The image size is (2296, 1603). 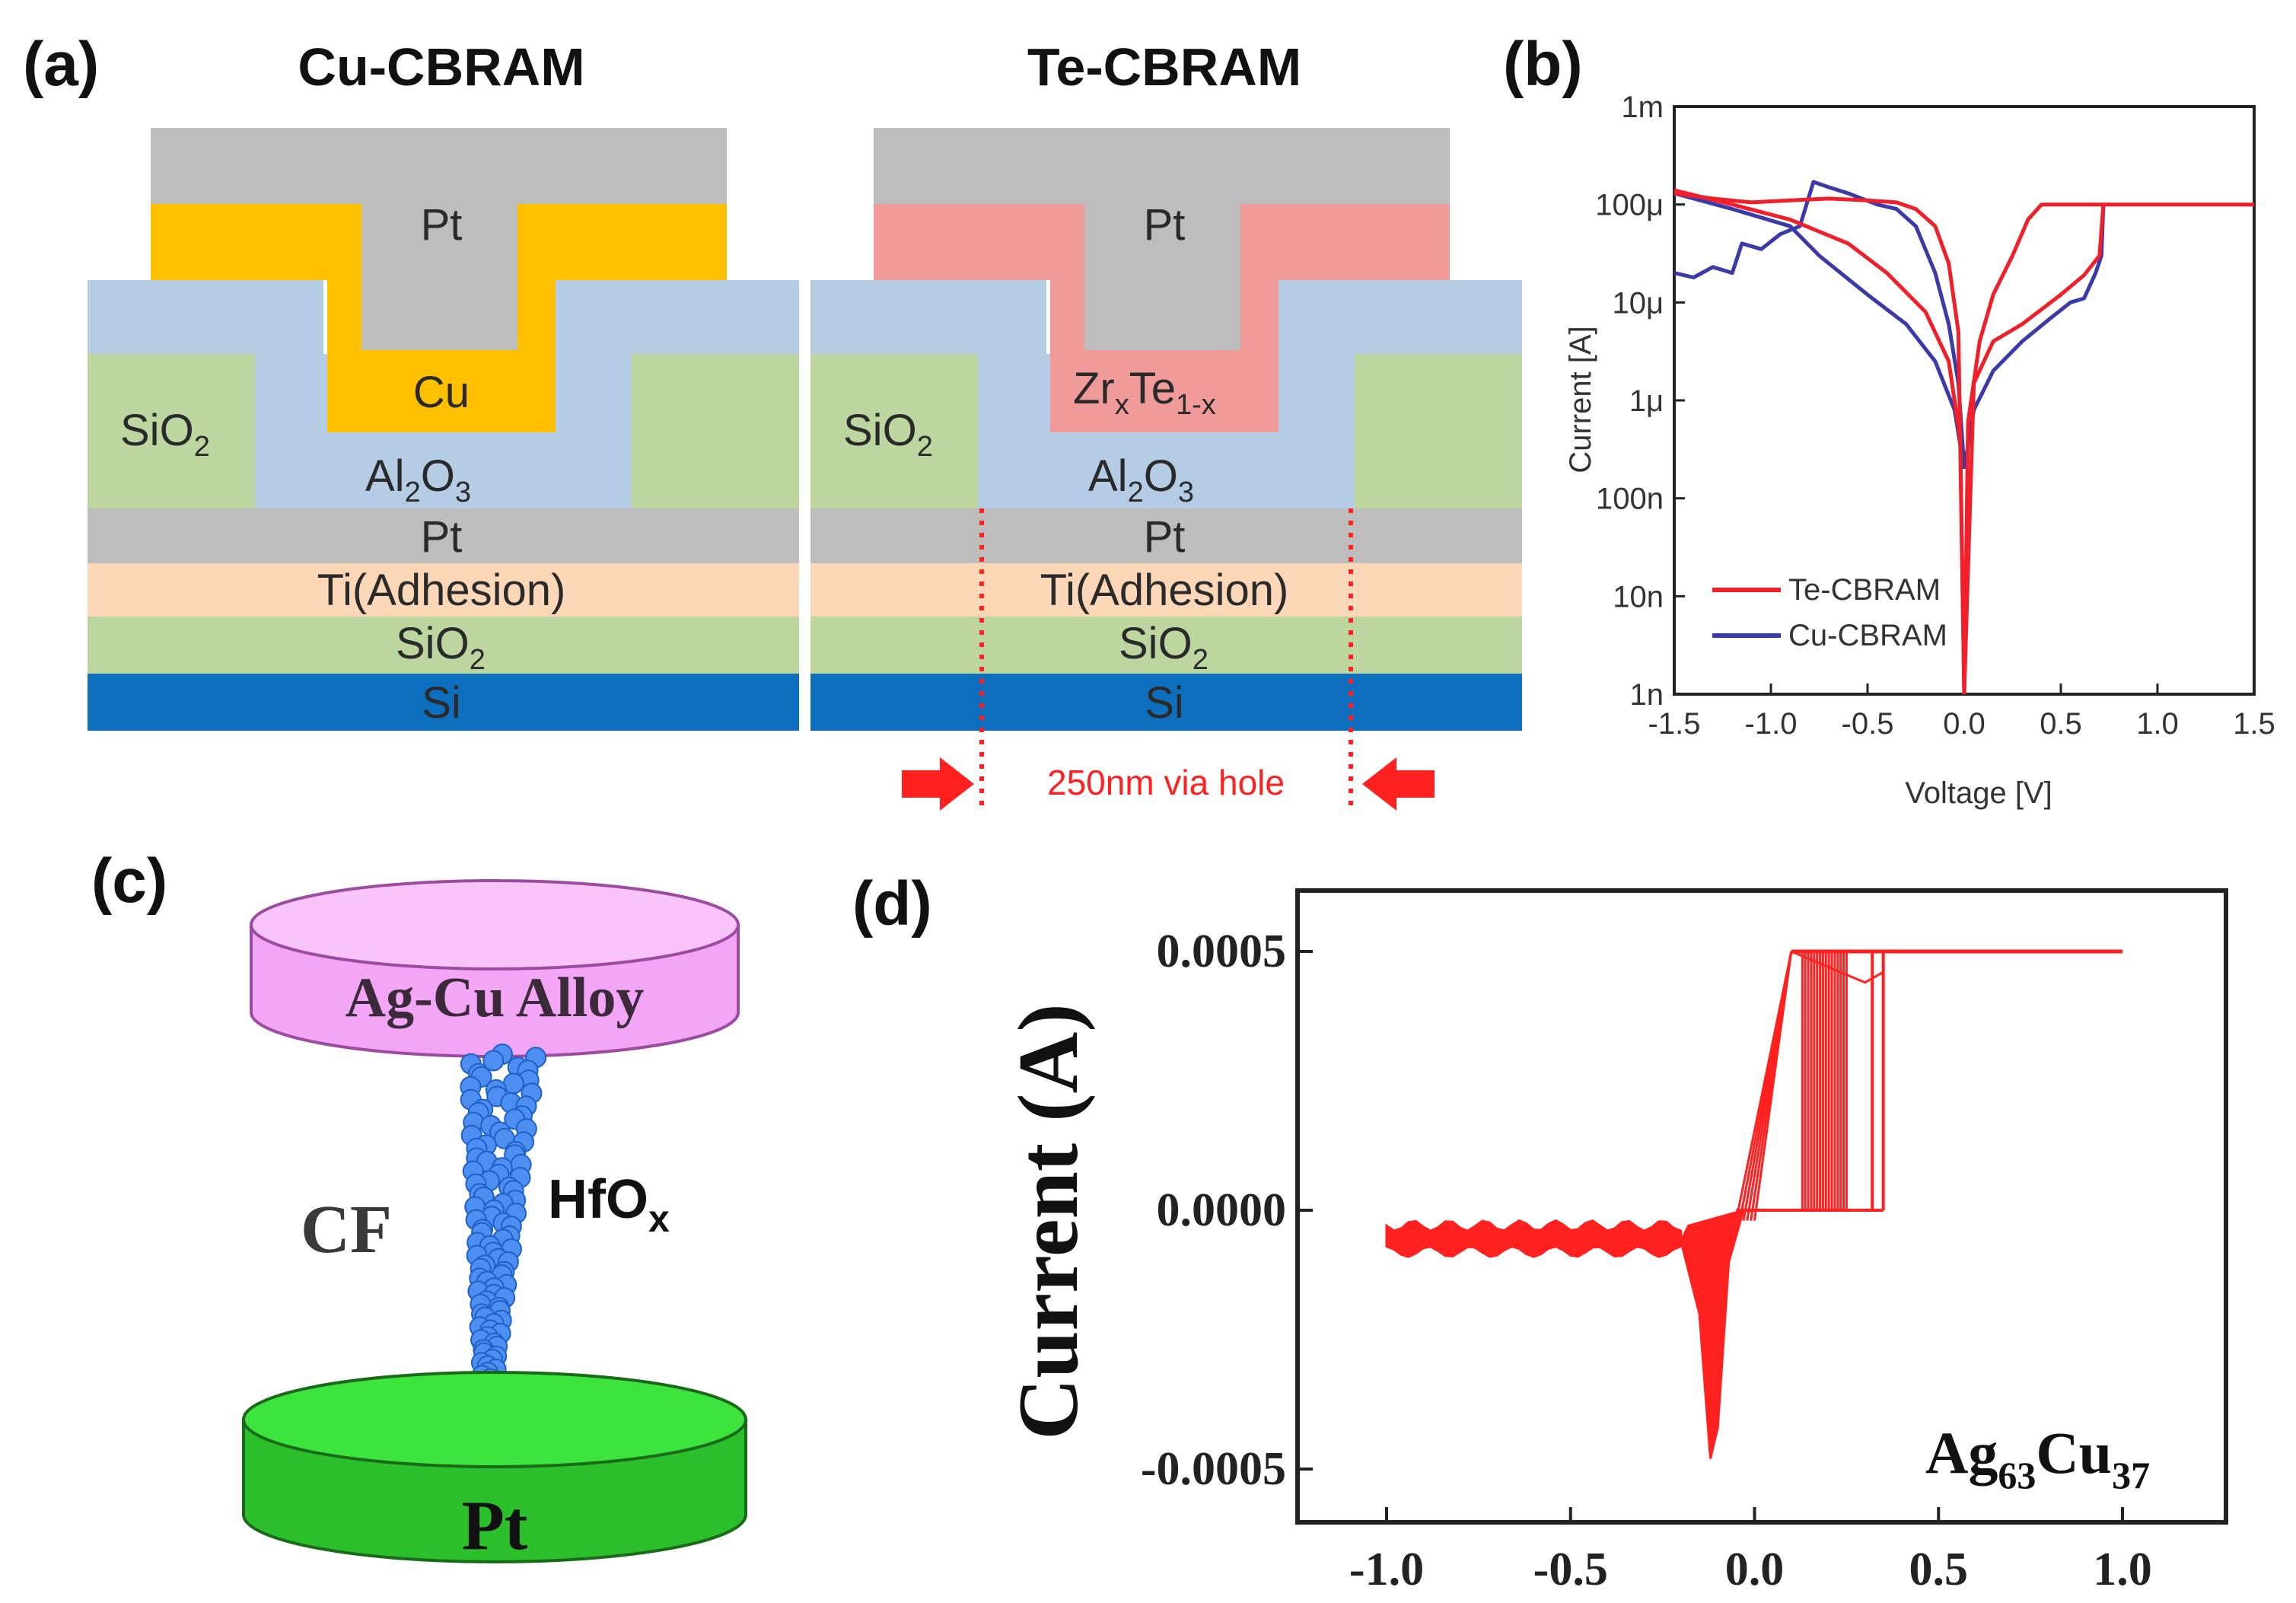 I want to click on b-x-axis-label: Voltage [V], so click(x=1978, y=793).